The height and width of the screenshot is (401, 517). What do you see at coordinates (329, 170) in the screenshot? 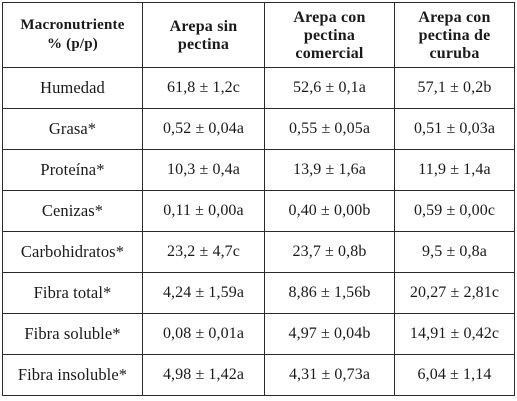
I see `value-pectina-comercial: 13,9 ± 1,6a` at bounding box center [329, 170].